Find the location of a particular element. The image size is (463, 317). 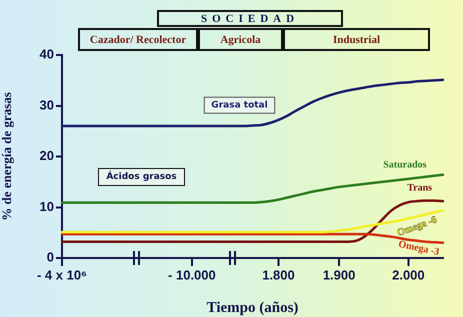

series-label: Trans is located at coordinates (419, 188).